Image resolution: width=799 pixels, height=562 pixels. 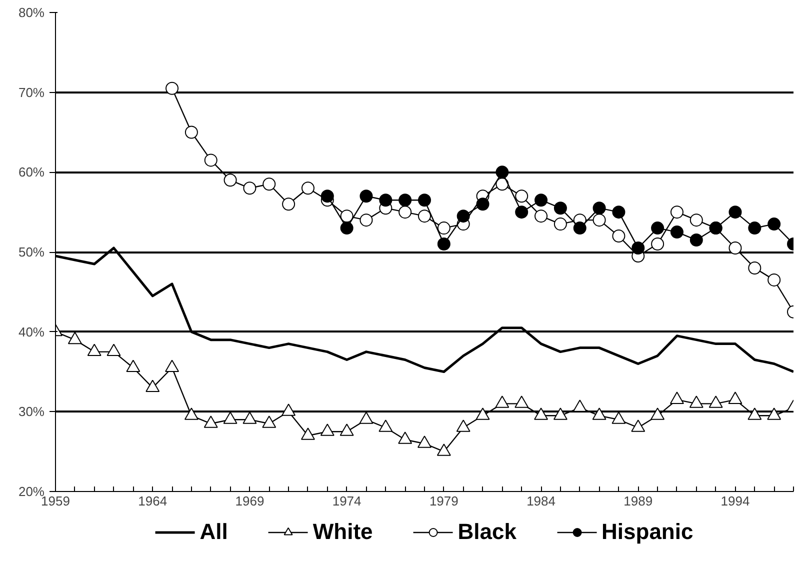 I want to click on x-tick-label: 1979, so click(x=443, y=501).